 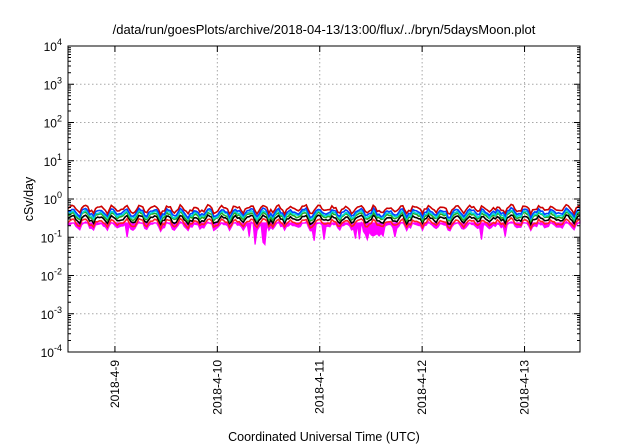 I want to click on x-axis-label: Coordinated Universal Time (UTC), so click(x=324, y=437).